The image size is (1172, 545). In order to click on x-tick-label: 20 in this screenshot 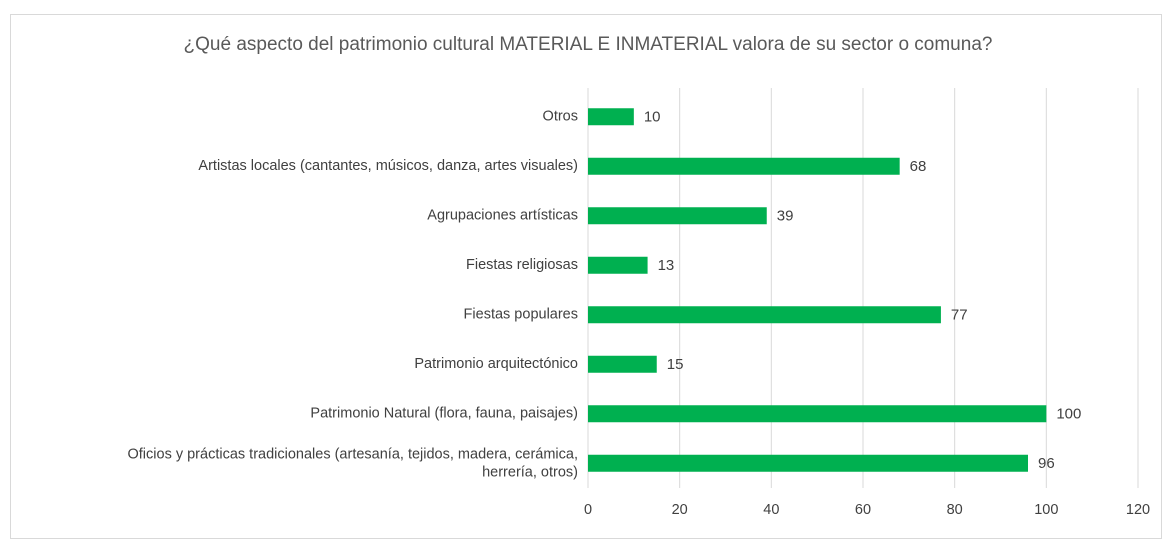, I will do `click(680, 510)`.